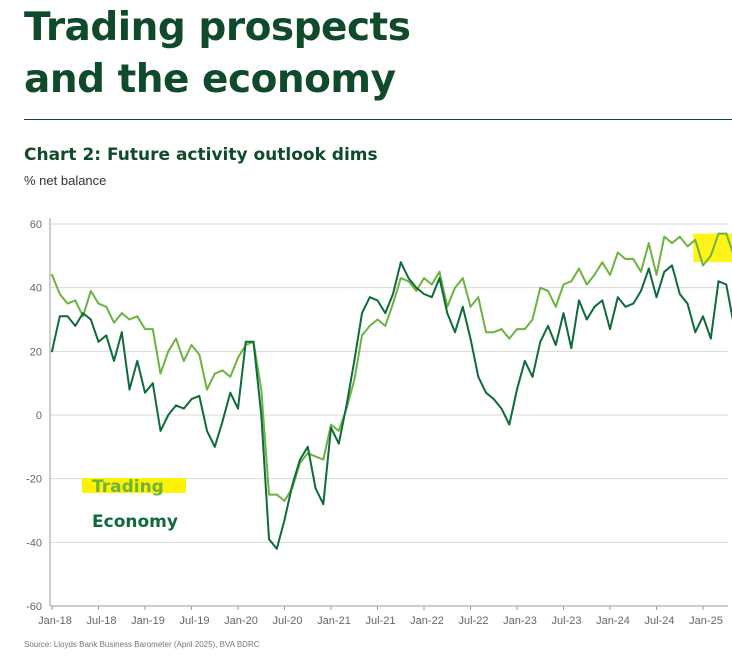 Image resolution: width=732 pixels, height=662 pixels. I want to click on page-title: Trading prospects and the economy, so click(217, 54).